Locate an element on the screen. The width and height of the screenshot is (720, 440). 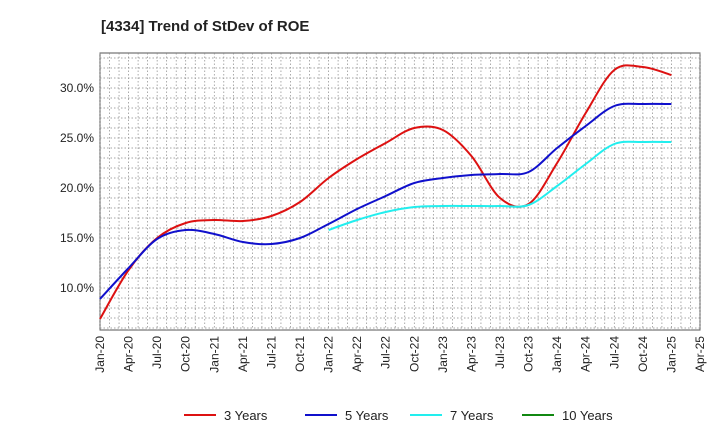
y-tick-label: 15.0% is located at coordinates (77, 238).